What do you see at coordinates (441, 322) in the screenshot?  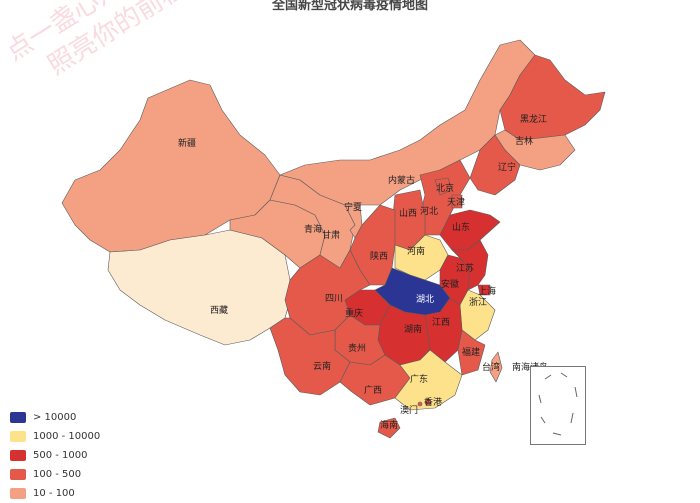 I see `label-jiangxi: 江西` at bounding box center [441, 322].